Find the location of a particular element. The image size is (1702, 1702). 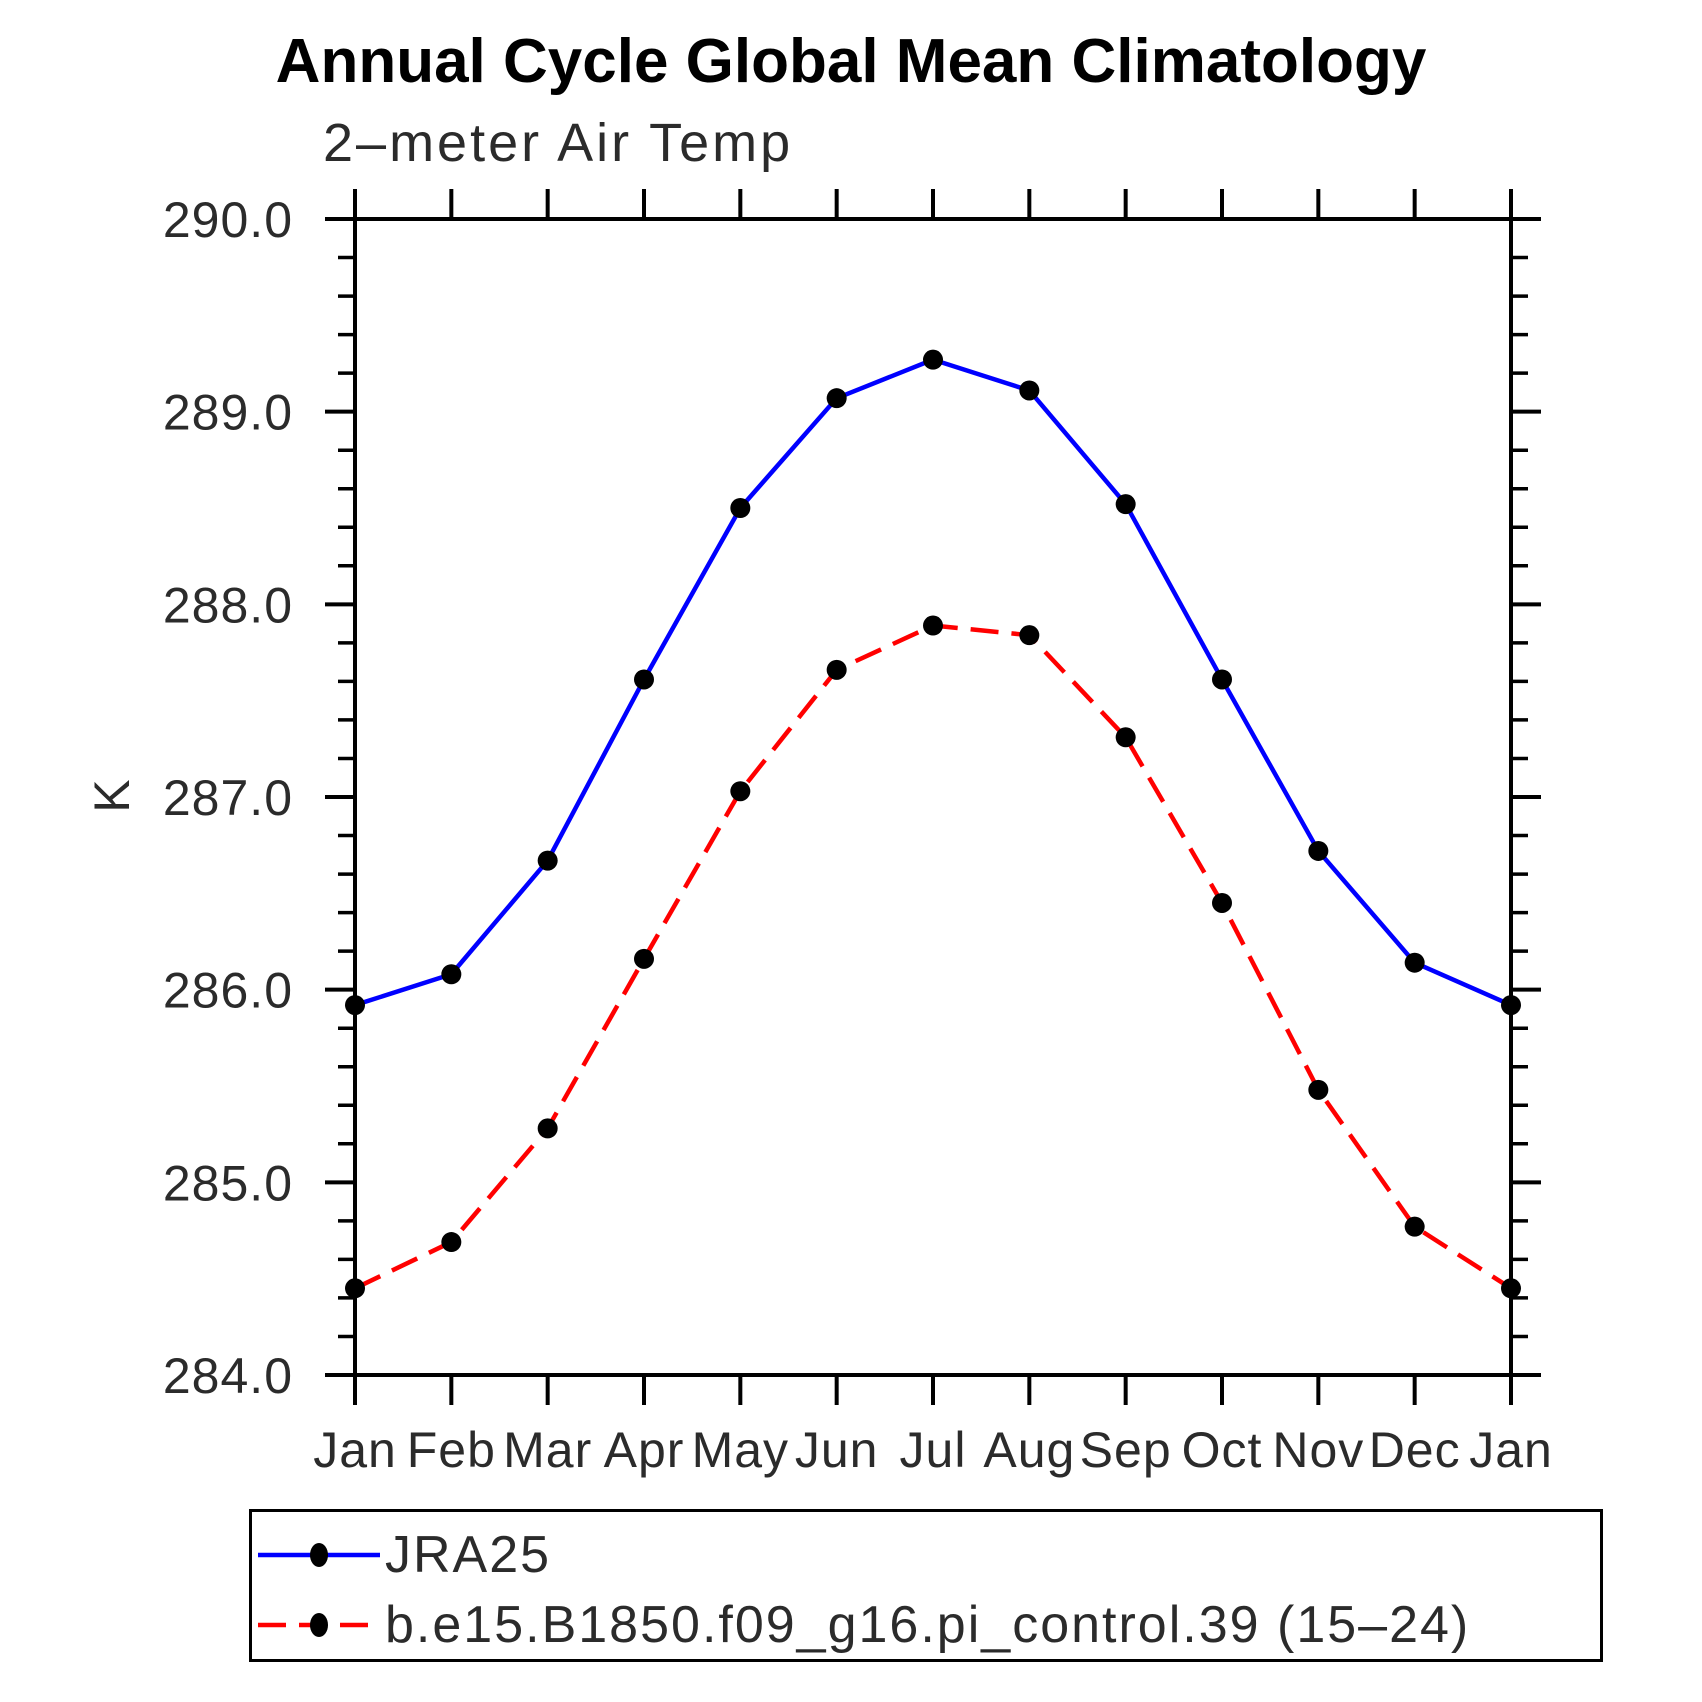

legend-item-jra25: JRA25 is located at coordinates (404, 1555).